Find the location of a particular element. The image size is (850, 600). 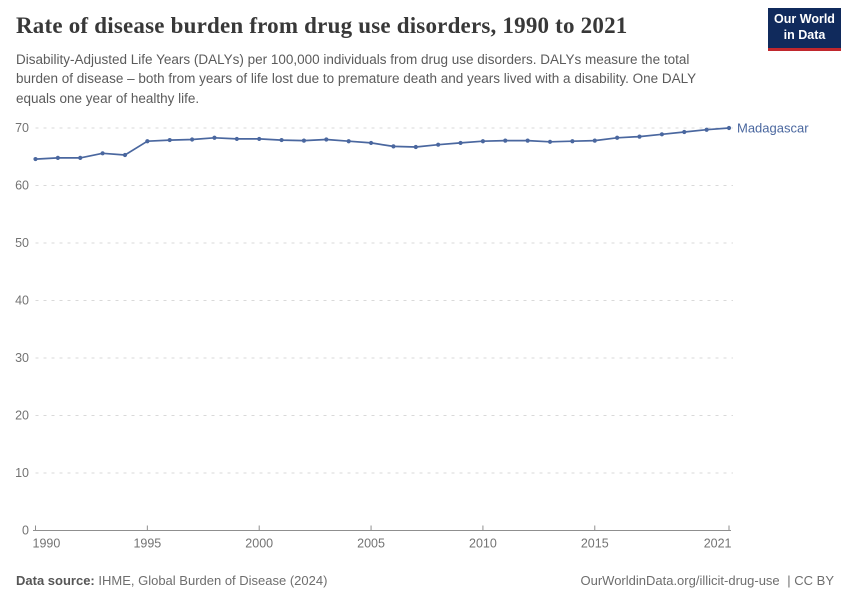

x-tick-label: 2000 is located at coordinates (259, 544).